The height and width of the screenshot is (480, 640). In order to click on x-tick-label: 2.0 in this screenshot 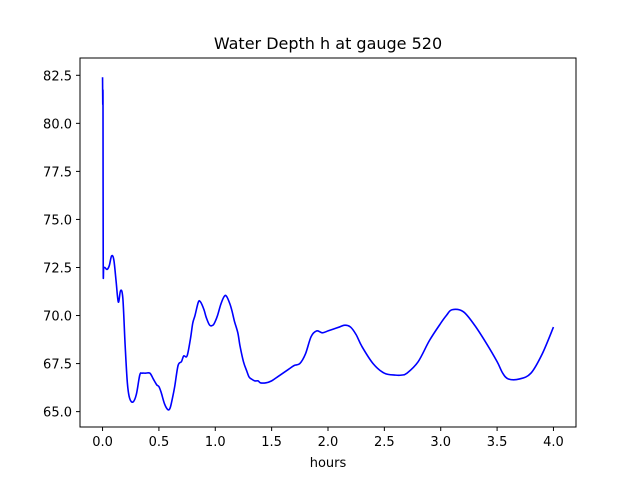, I will do `click(328, 442)`.